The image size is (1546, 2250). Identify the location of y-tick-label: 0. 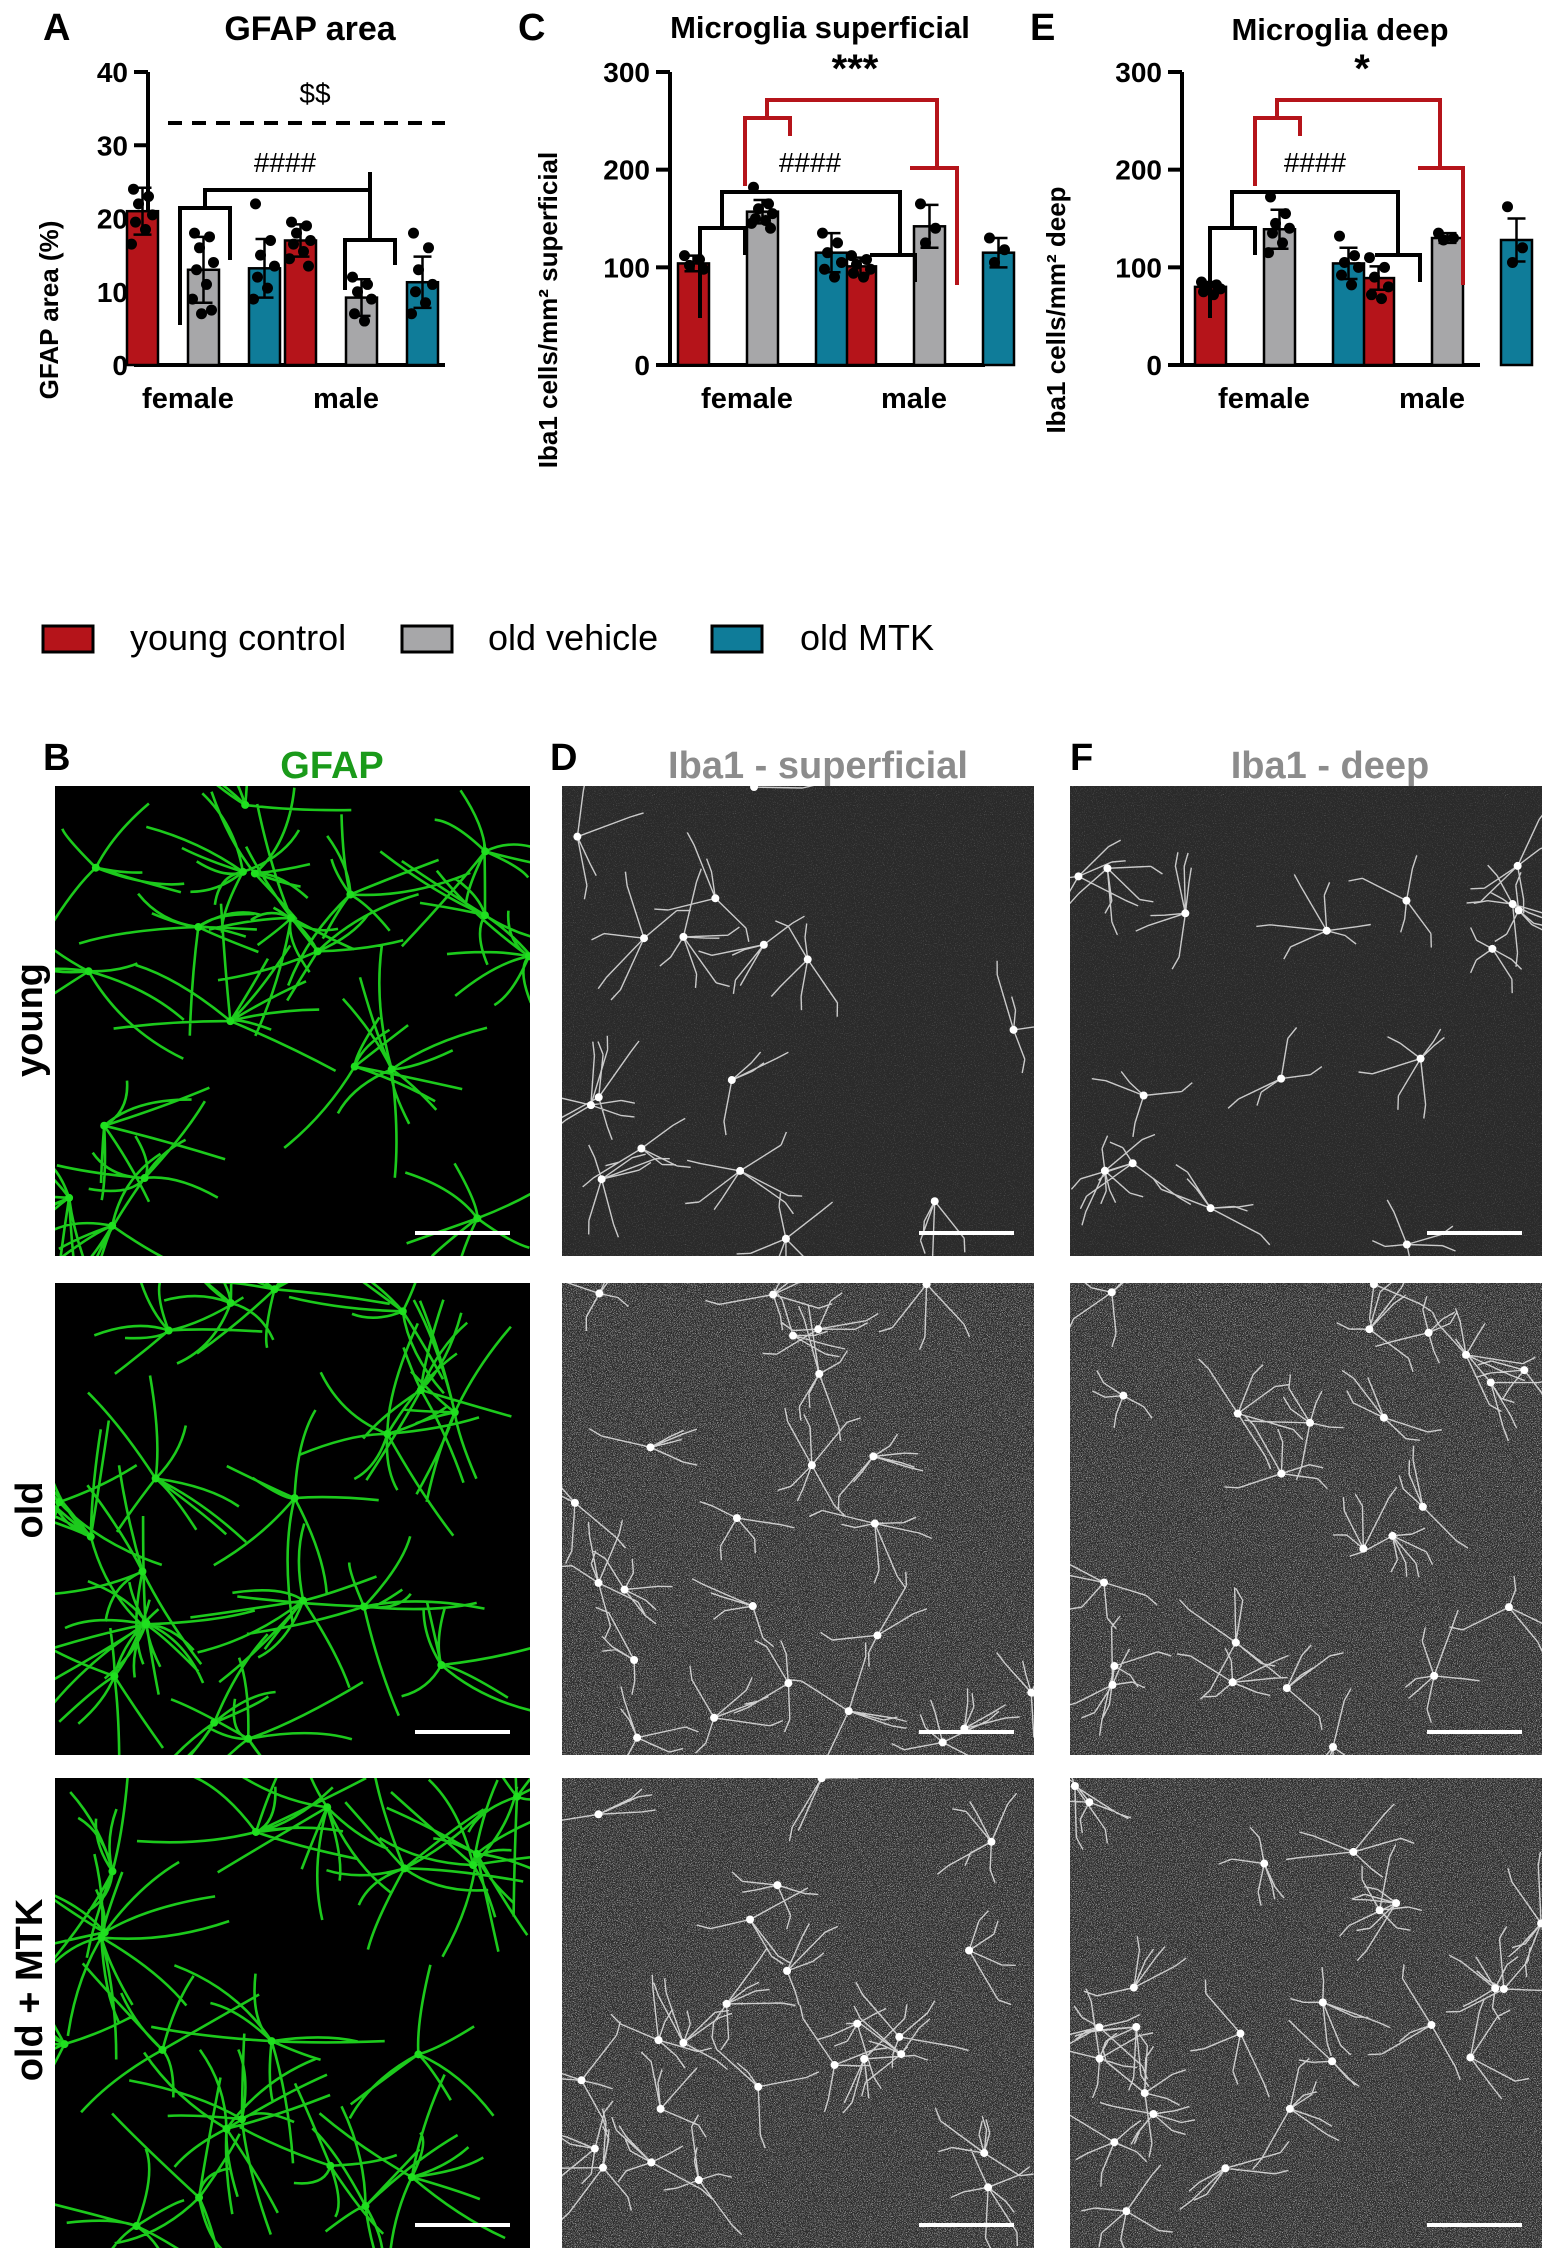
(642, 365).